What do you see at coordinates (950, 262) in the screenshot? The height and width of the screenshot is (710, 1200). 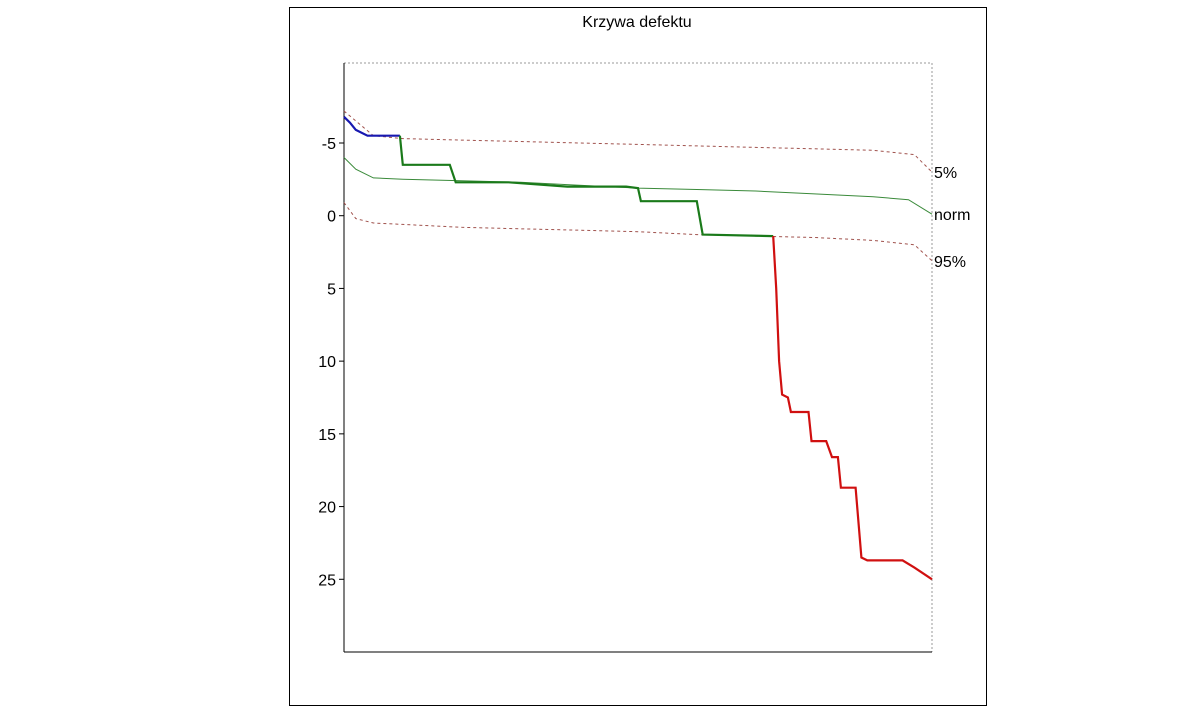 I see `series-label-2: 95%` at bounding box center [950, 262].